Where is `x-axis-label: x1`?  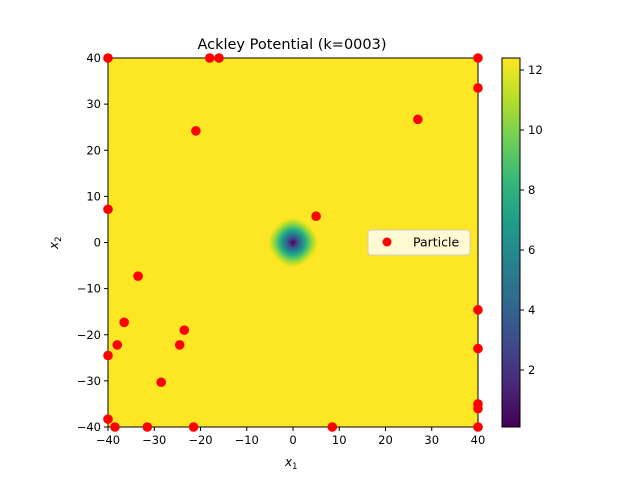 x-axis-label: x1 is located at coordinates (291, 463).